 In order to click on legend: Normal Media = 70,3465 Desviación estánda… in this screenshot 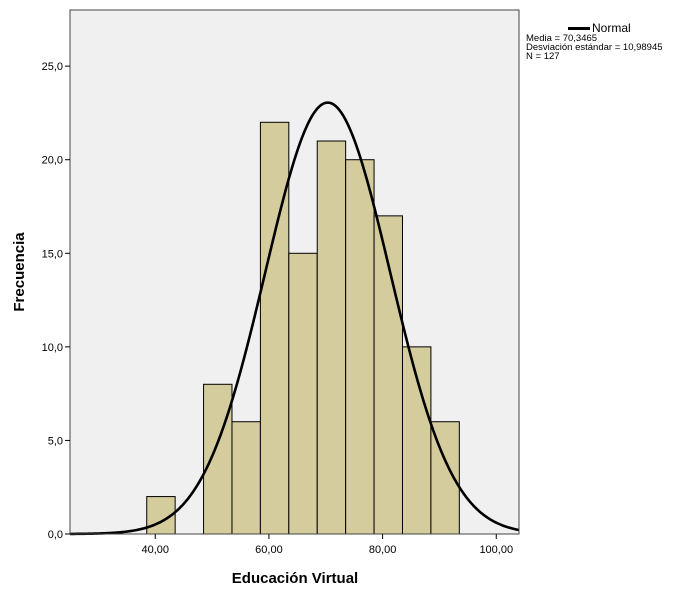, I will do `click(594, 41)`.